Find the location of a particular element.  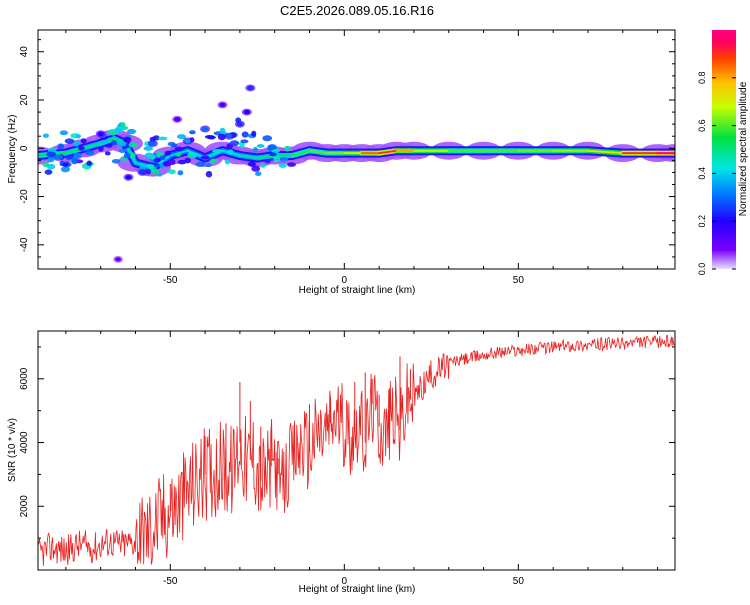

snr-x-tick-label: -50 is located at coordinates (170, 581).